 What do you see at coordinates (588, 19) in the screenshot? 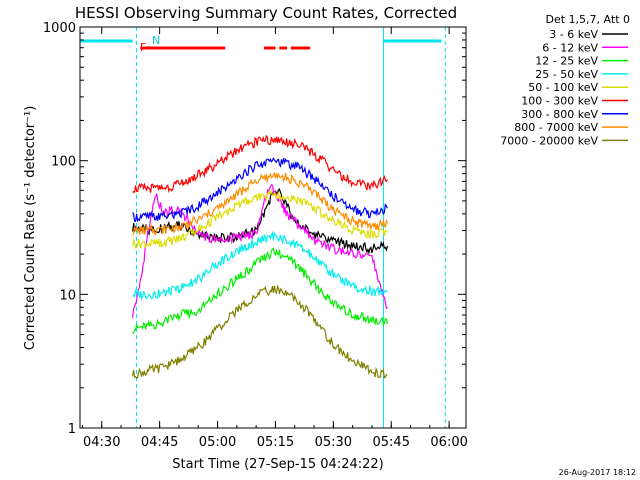
I see `legend-header: Det 1,5,7, Att 0` at bounding box center [588, 19].